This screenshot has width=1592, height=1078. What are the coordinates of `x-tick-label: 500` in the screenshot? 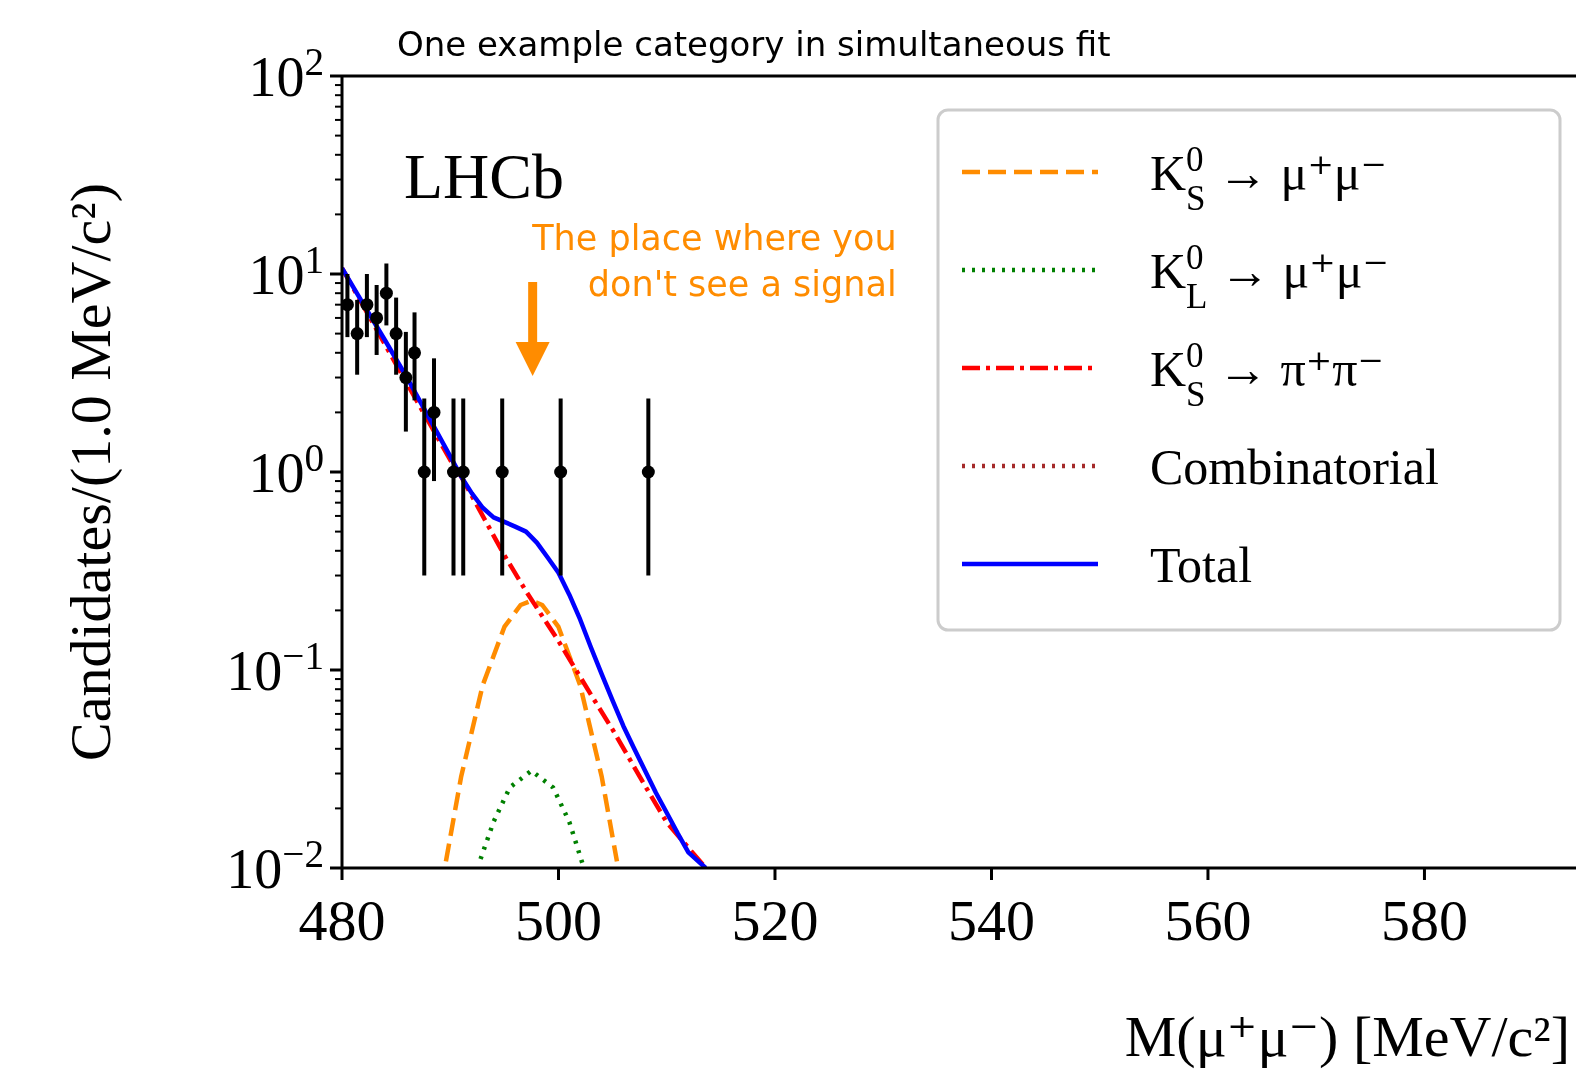 It's located at (558, 920).